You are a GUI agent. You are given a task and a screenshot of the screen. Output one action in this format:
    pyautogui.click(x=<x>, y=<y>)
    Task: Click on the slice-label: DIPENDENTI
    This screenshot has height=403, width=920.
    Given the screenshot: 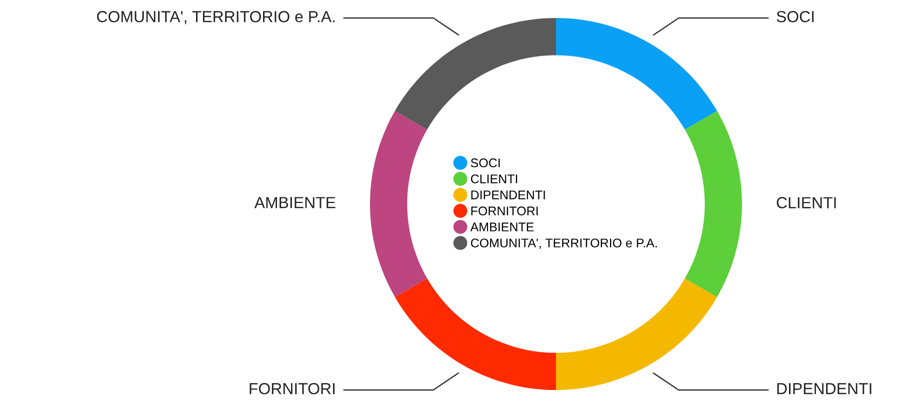 What is the action you would take?
    pyautogui.click(x=824, y=388)
    